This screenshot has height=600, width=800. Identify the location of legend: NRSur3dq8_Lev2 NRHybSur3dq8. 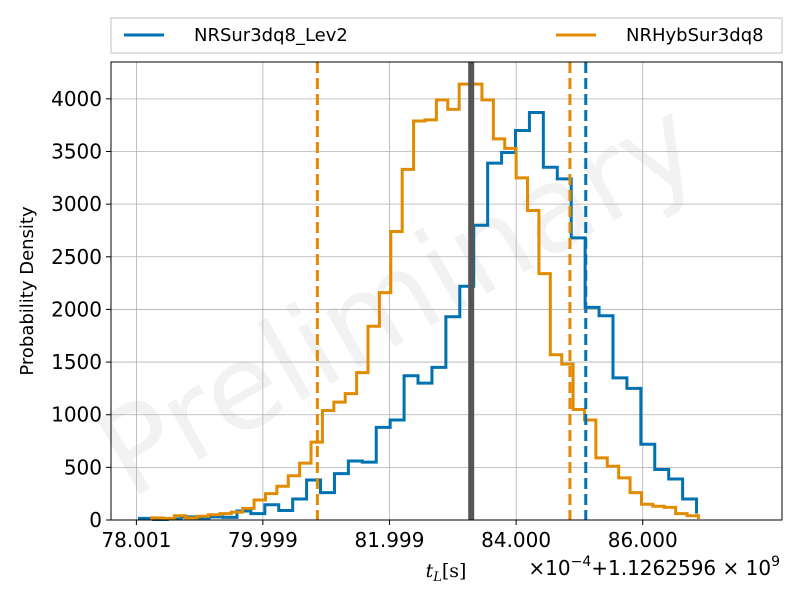
(446, 35).